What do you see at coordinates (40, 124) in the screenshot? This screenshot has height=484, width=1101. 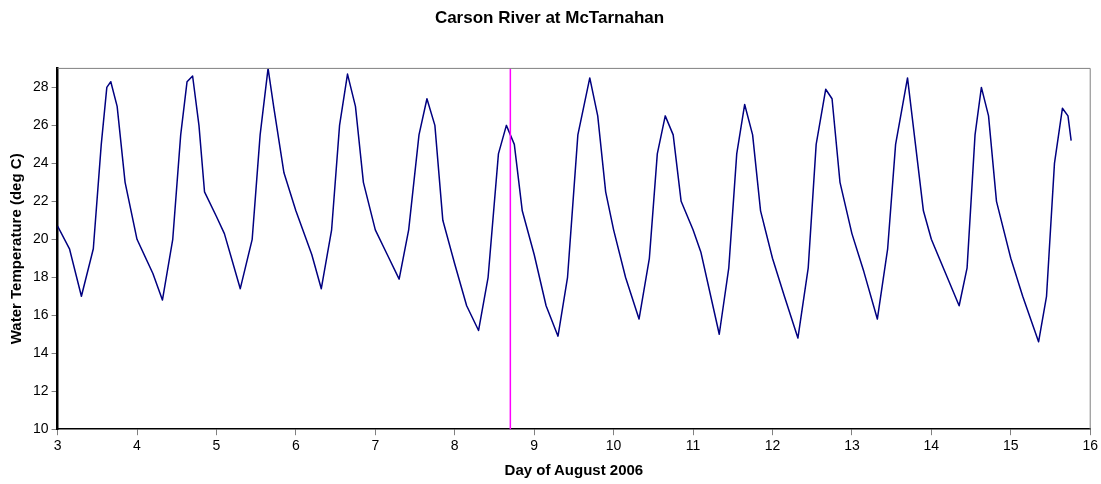 I see `y-tick-label: 26` at bounding box center [40, 124].